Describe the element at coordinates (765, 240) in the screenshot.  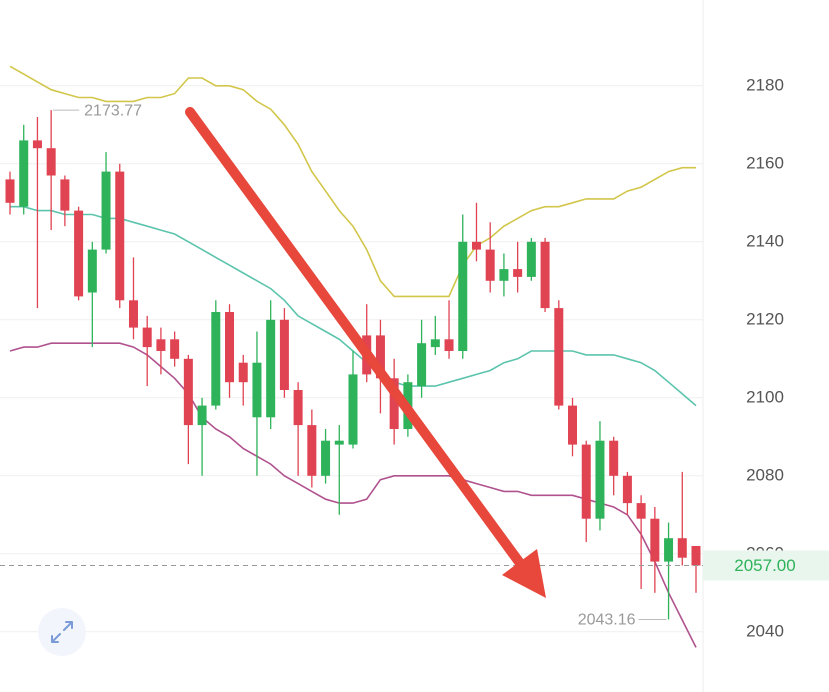
I see `y-tick-label: 2140` at that location.